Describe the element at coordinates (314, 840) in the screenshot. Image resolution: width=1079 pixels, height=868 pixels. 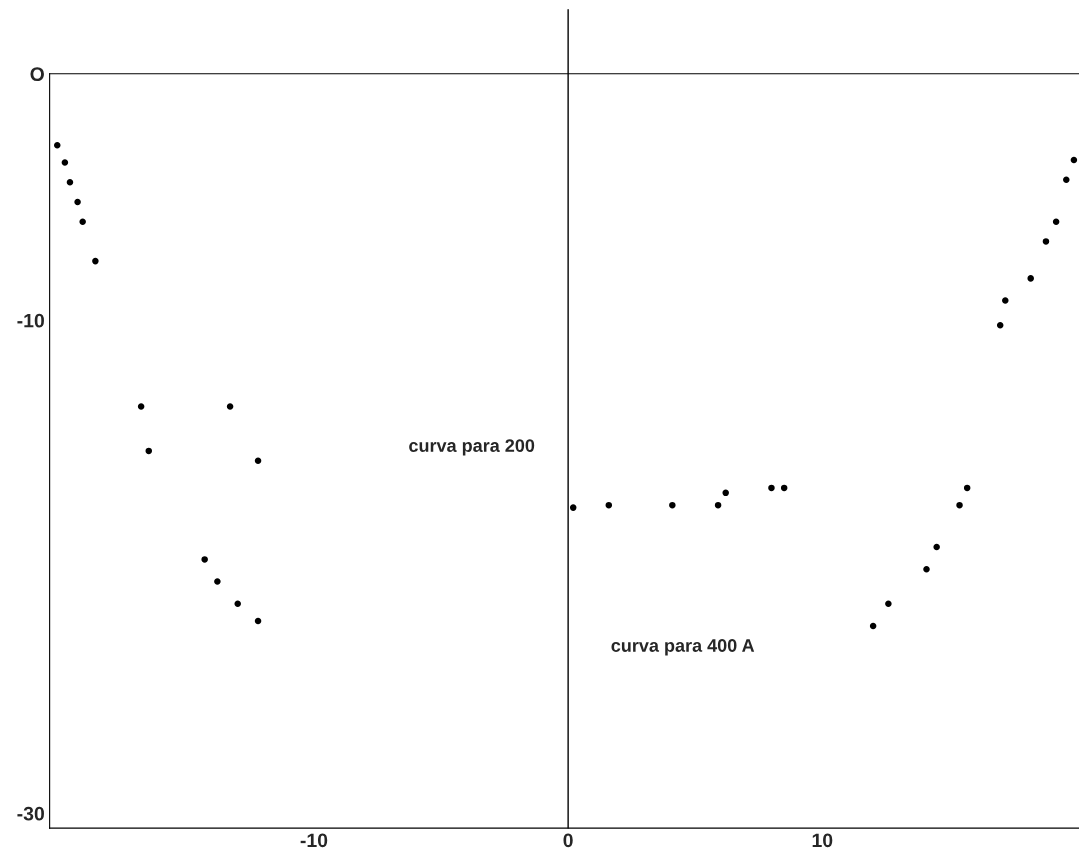
I see `x-tick-label: -10` at that location.